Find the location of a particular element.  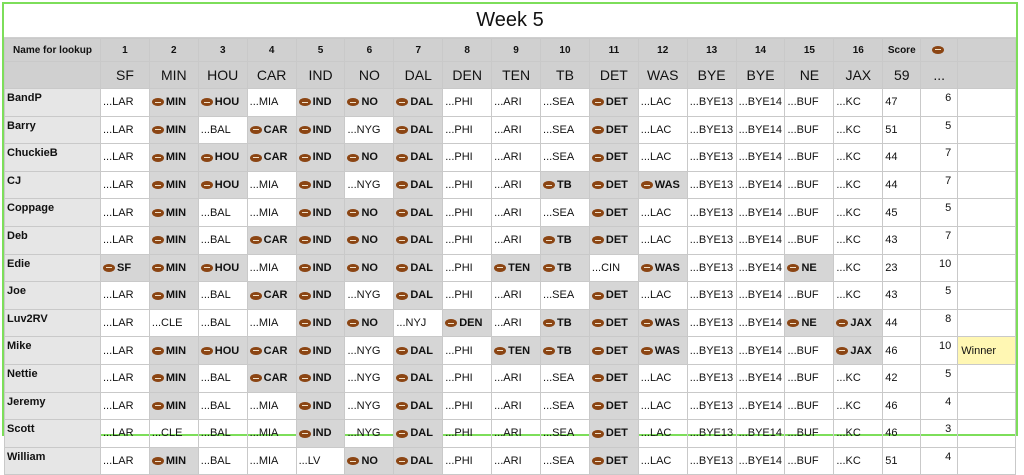

opponent-cell: ...CIN is located at coordinates (613, 268).